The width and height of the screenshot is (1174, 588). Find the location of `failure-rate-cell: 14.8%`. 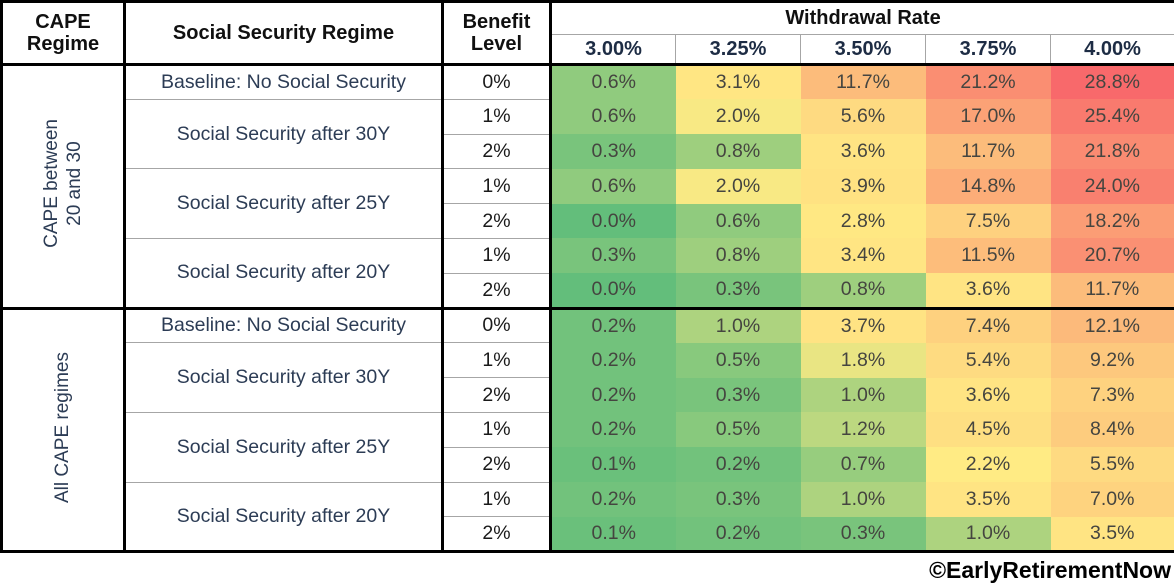

failure-rate-cell: 14.8% is located at coordinates (988, 186).